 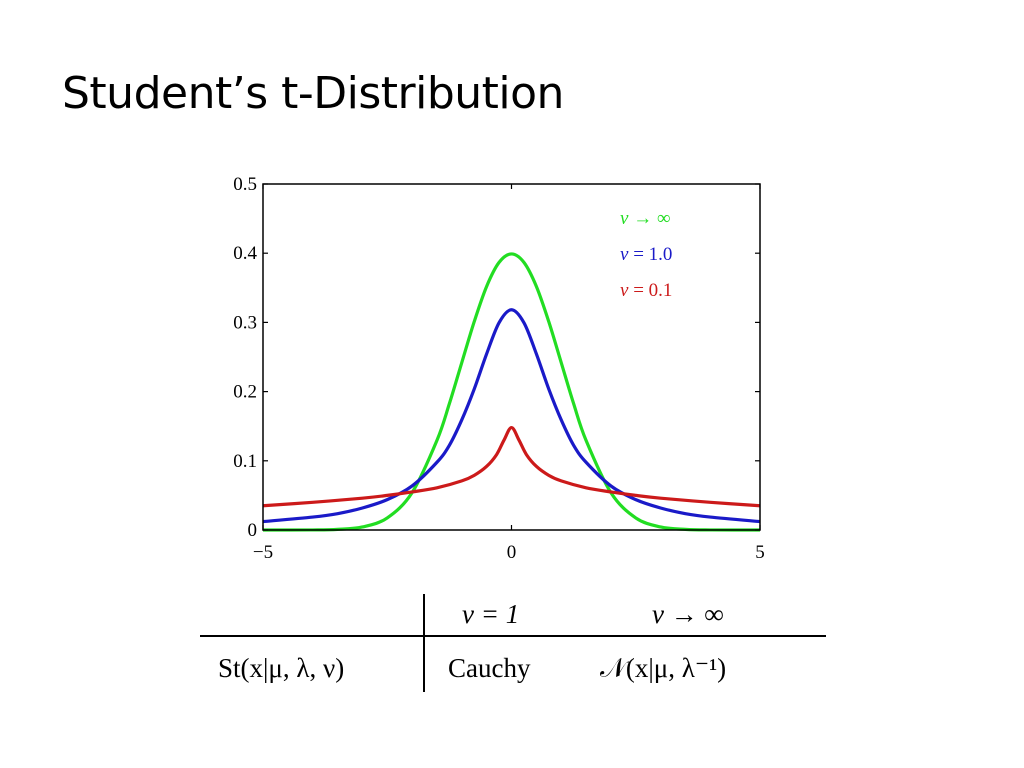 I want to click on table-cell-gaussian: 𝒩(x|μ, λ⁻¹), so click(x=663, y=668).